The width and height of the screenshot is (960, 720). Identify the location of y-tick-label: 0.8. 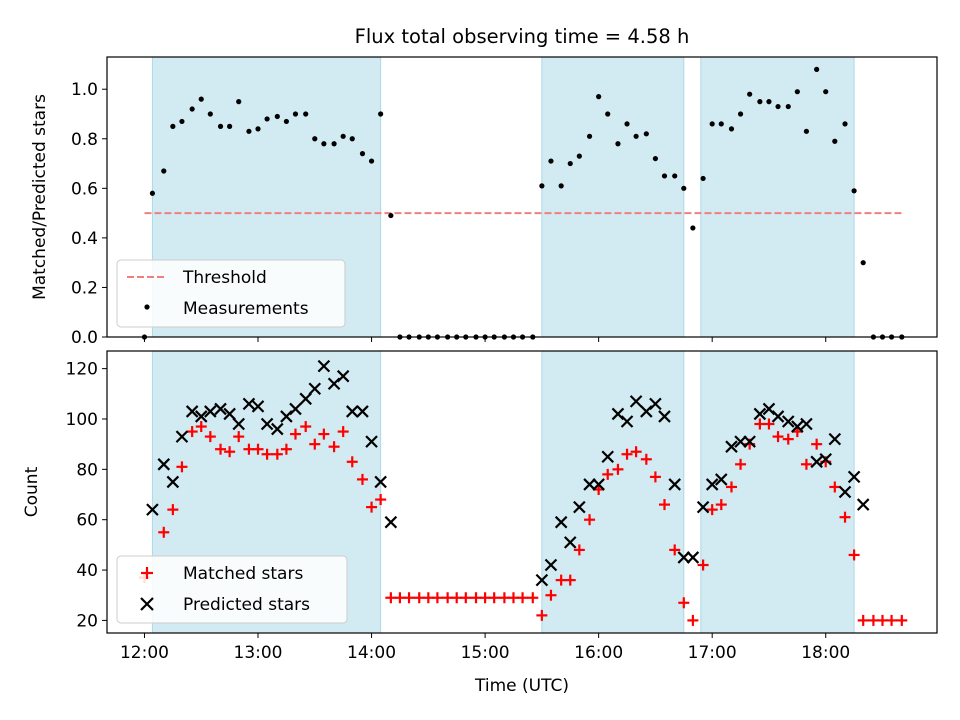
(84, 140).